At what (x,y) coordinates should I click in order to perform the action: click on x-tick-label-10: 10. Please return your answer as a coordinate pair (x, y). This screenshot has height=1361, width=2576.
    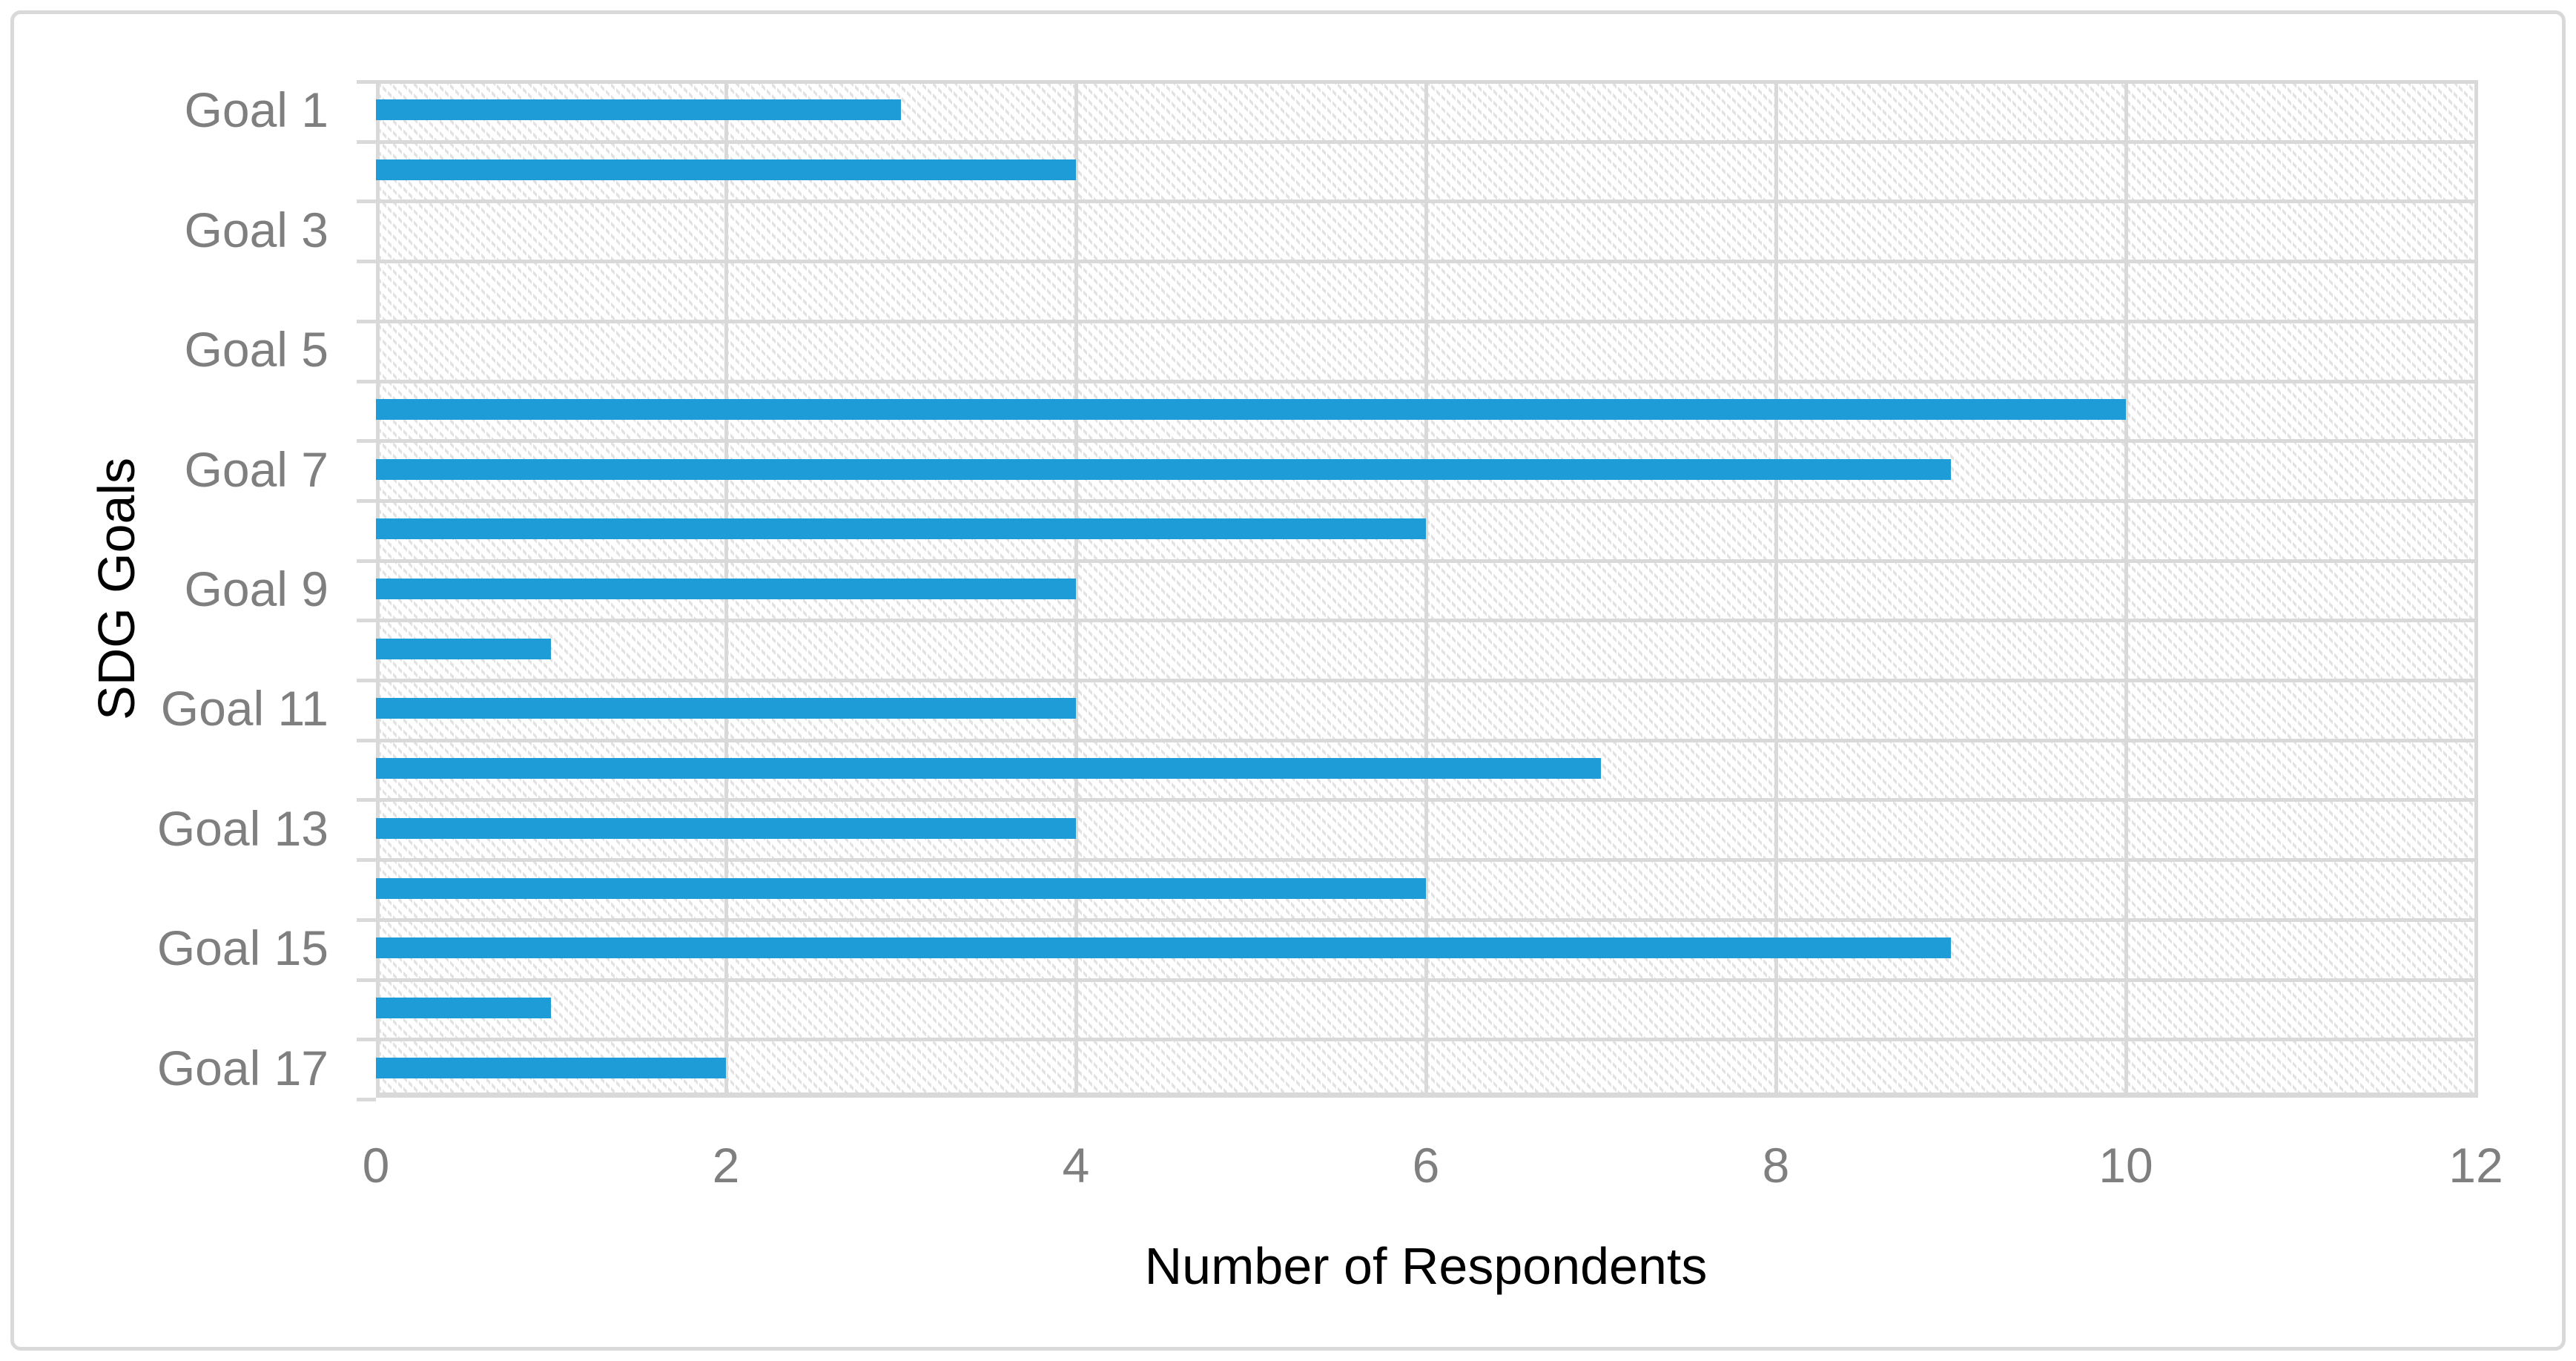
    Looking at the image, I should click on (2125, 1165).